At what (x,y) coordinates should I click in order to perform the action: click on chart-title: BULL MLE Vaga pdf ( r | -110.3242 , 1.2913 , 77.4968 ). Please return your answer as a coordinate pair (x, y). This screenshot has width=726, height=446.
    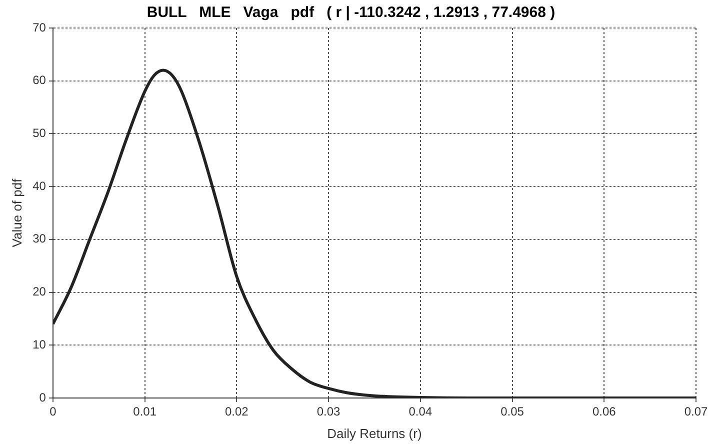
    Looking at the image, I should click on (351, 13).